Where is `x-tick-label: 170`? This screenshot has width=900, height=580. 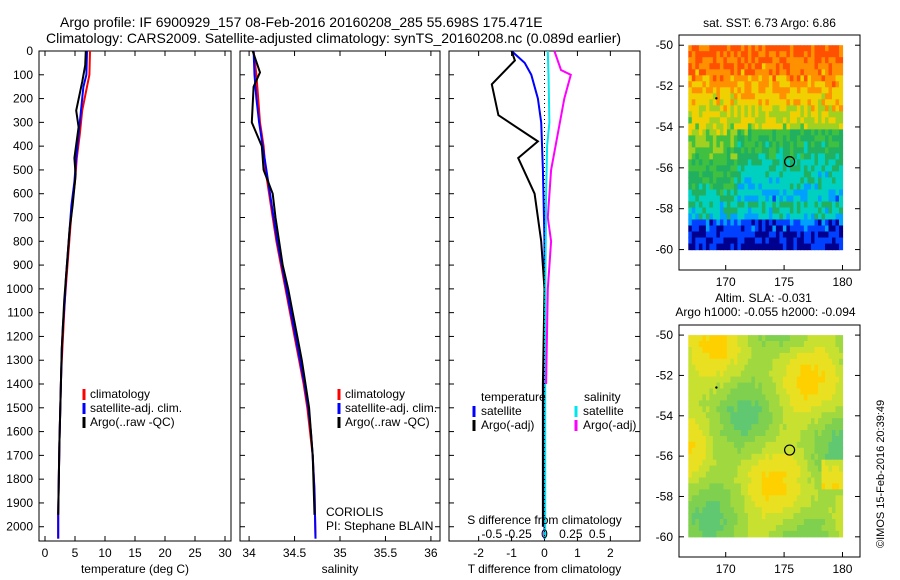
x-tick-label: 170 is located at coordinates (726, 282).